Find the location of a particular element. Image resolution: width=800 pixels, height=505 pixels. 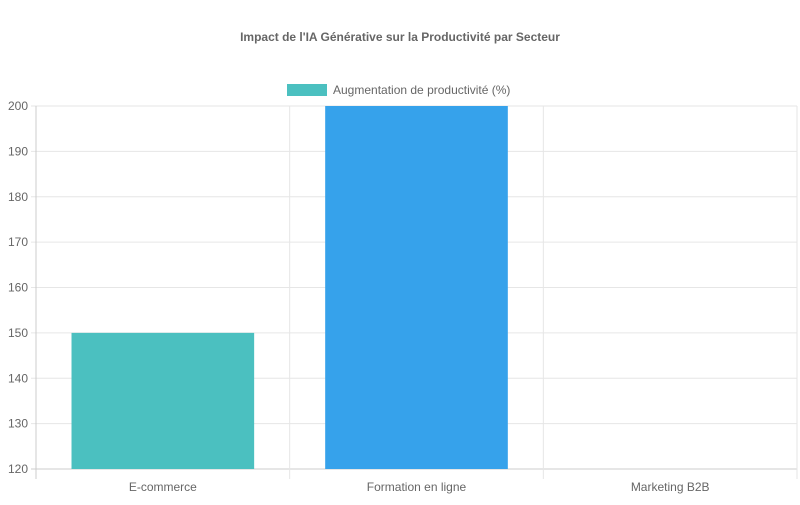

x-tick-label: Marketing B2B is located at coordinates (670, 487).